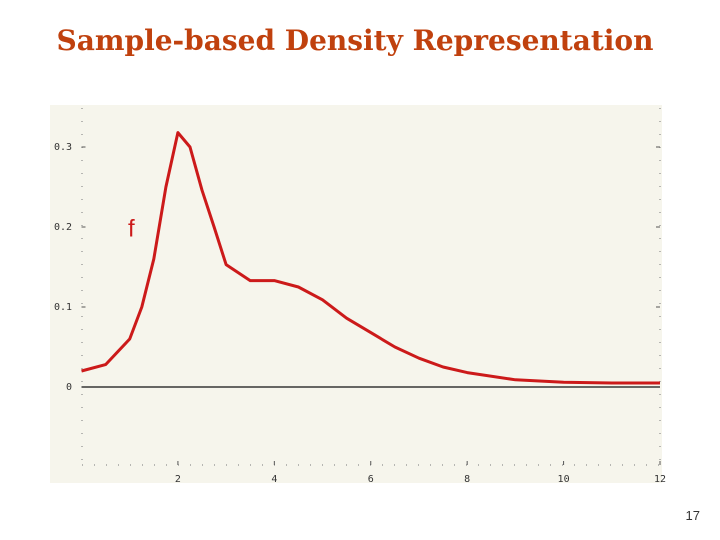  What do you see at coordinates (467, 479) in the screenshot?
I see `x-tick-label: 8` at bounding box center [467, 479].